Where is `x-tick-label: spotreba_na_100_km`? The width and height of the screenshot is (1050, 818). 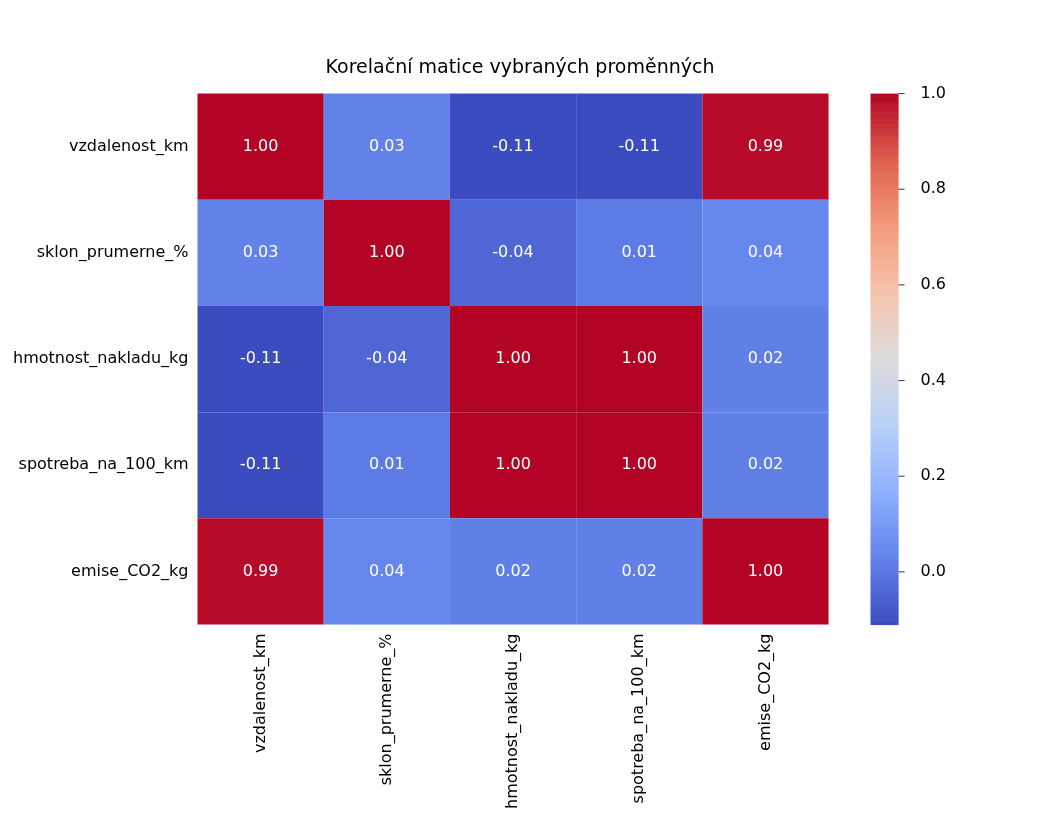 x-tick-label: spotreba_na_100_km is located at coordinates (638, 718).